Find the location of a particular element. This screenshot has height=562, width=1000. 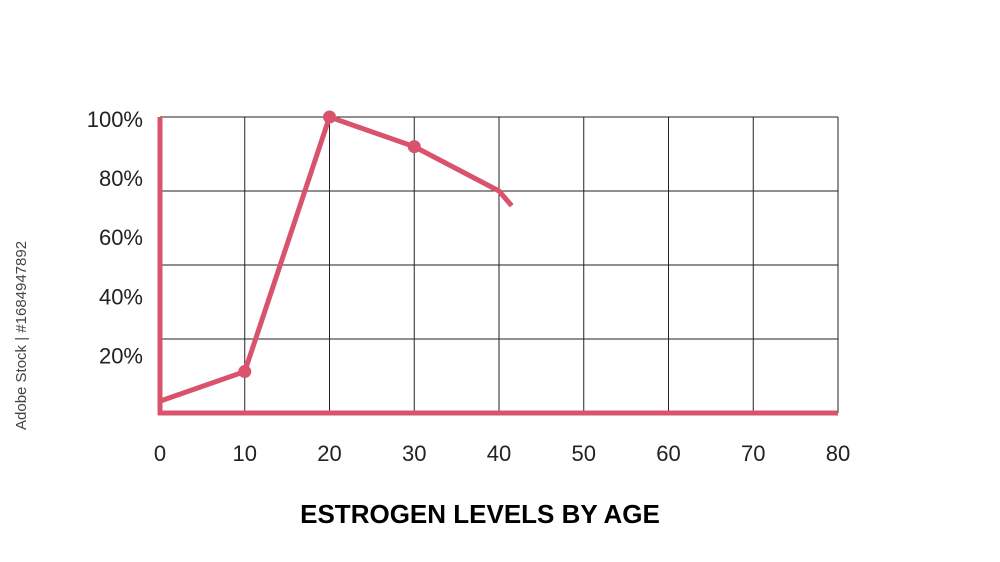

x-tick-label: 60 is located at coordinates (668, 453).